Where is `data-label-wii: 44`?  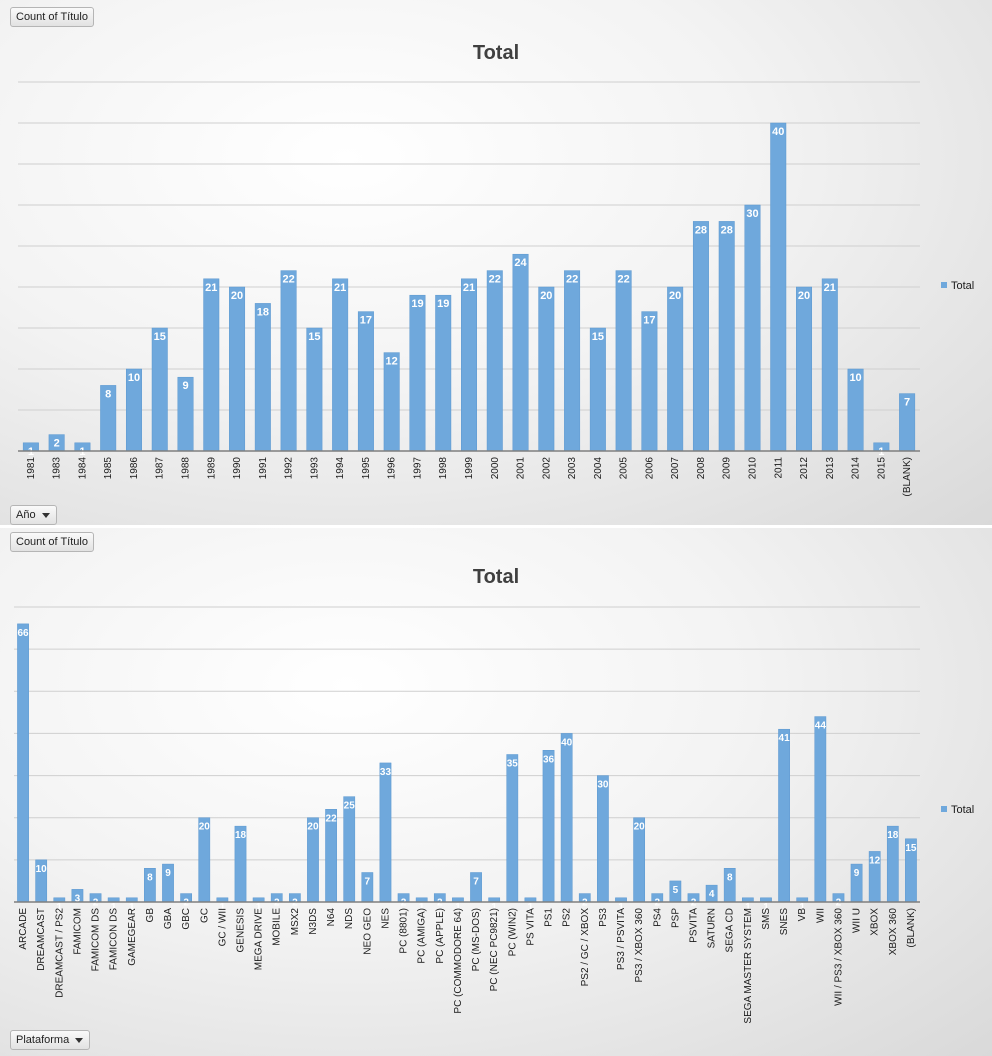 data-label-wii: 44 is located at coordinates (821, 726).